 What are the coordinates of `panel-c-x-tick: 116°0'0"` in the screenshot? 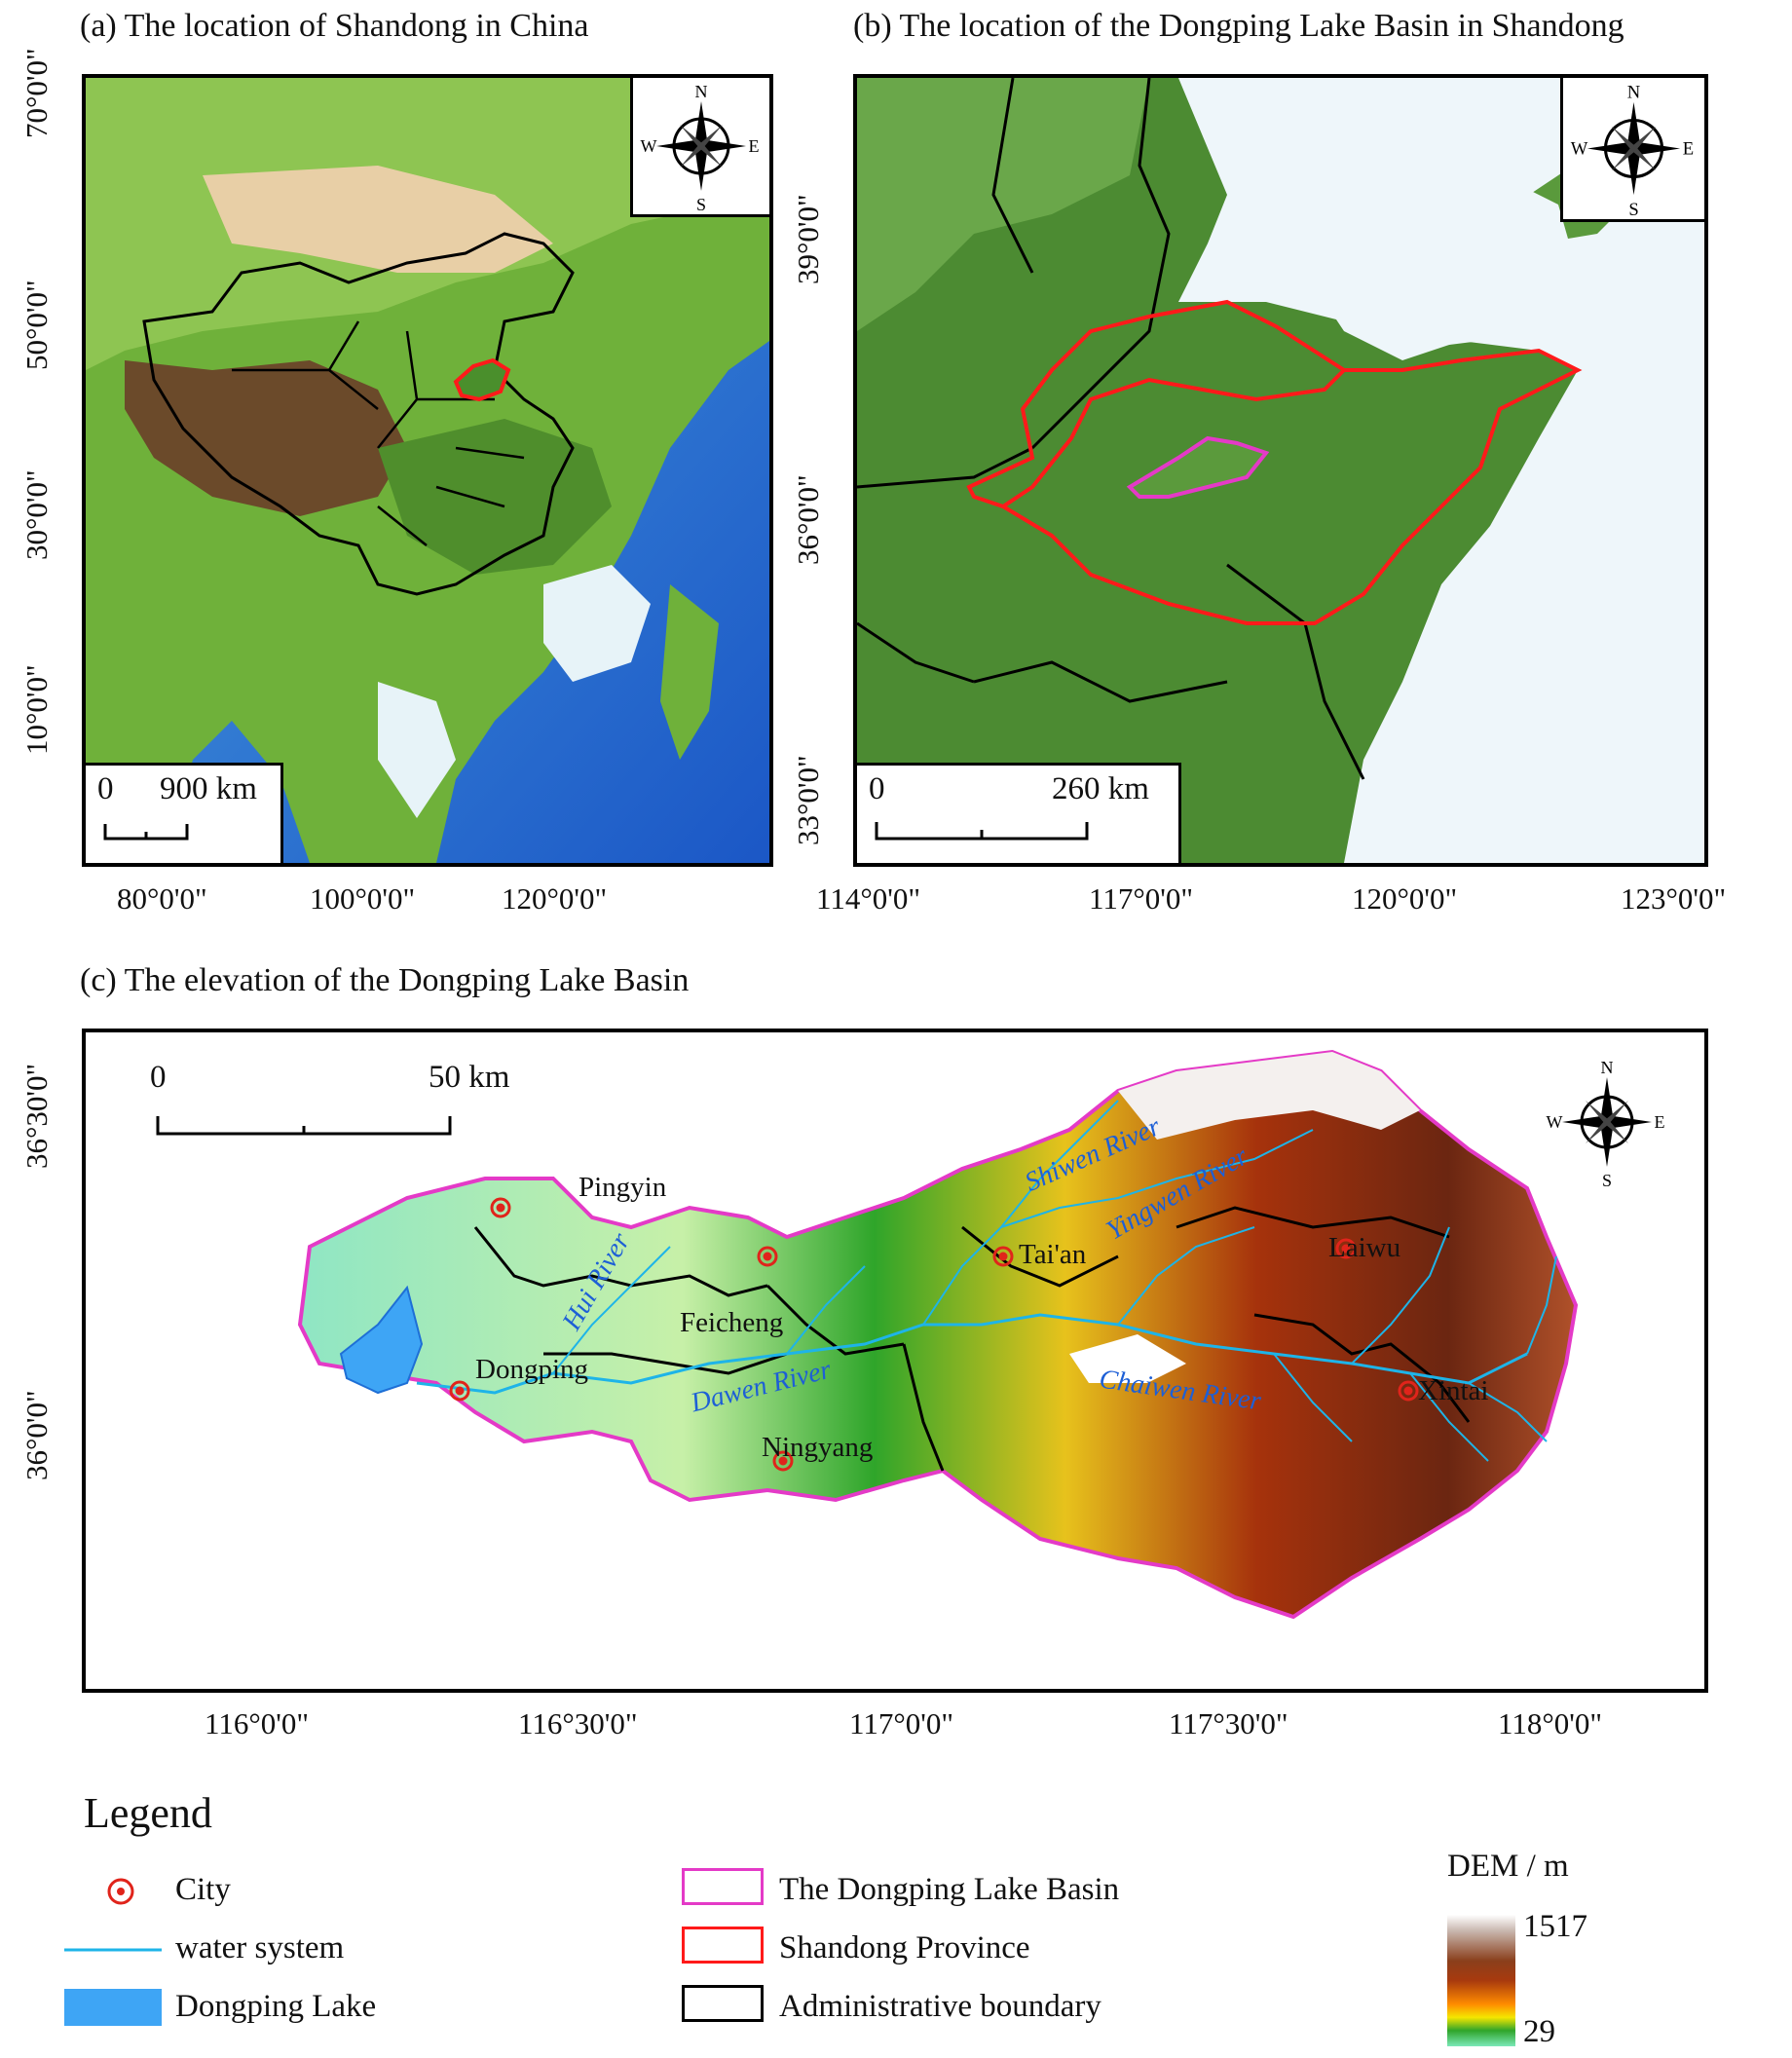 It's located at (257, 1723).